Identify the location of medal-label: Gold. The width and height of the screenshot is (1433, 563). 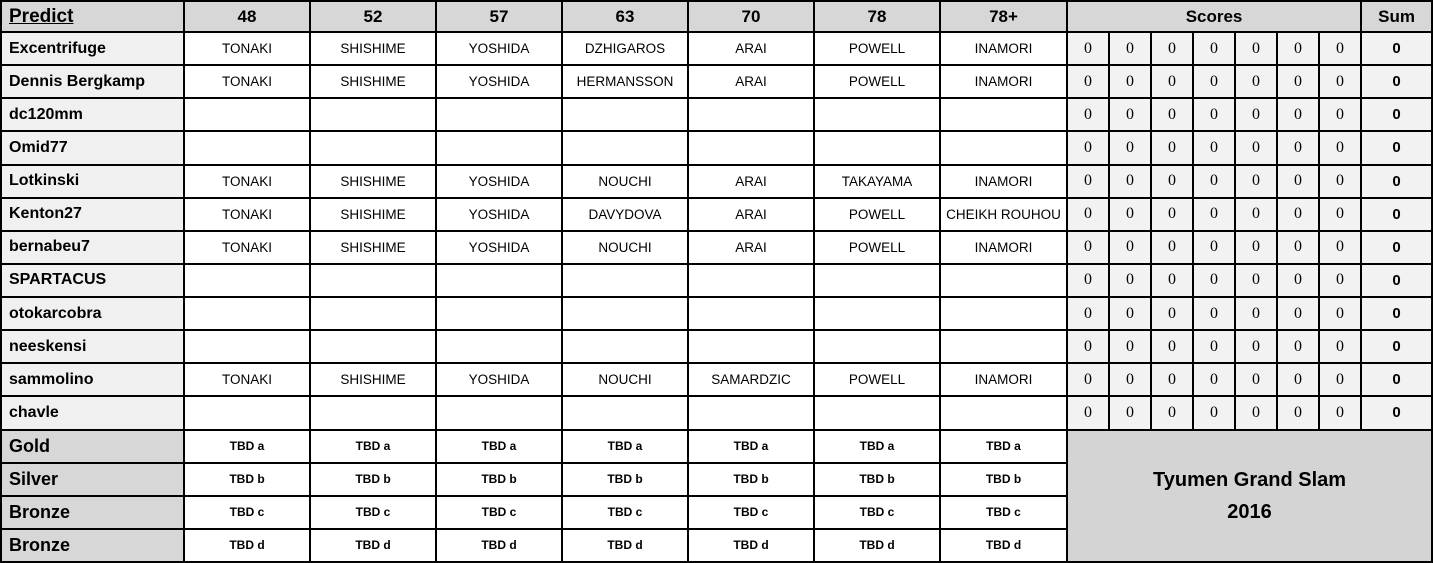
(92, 446).